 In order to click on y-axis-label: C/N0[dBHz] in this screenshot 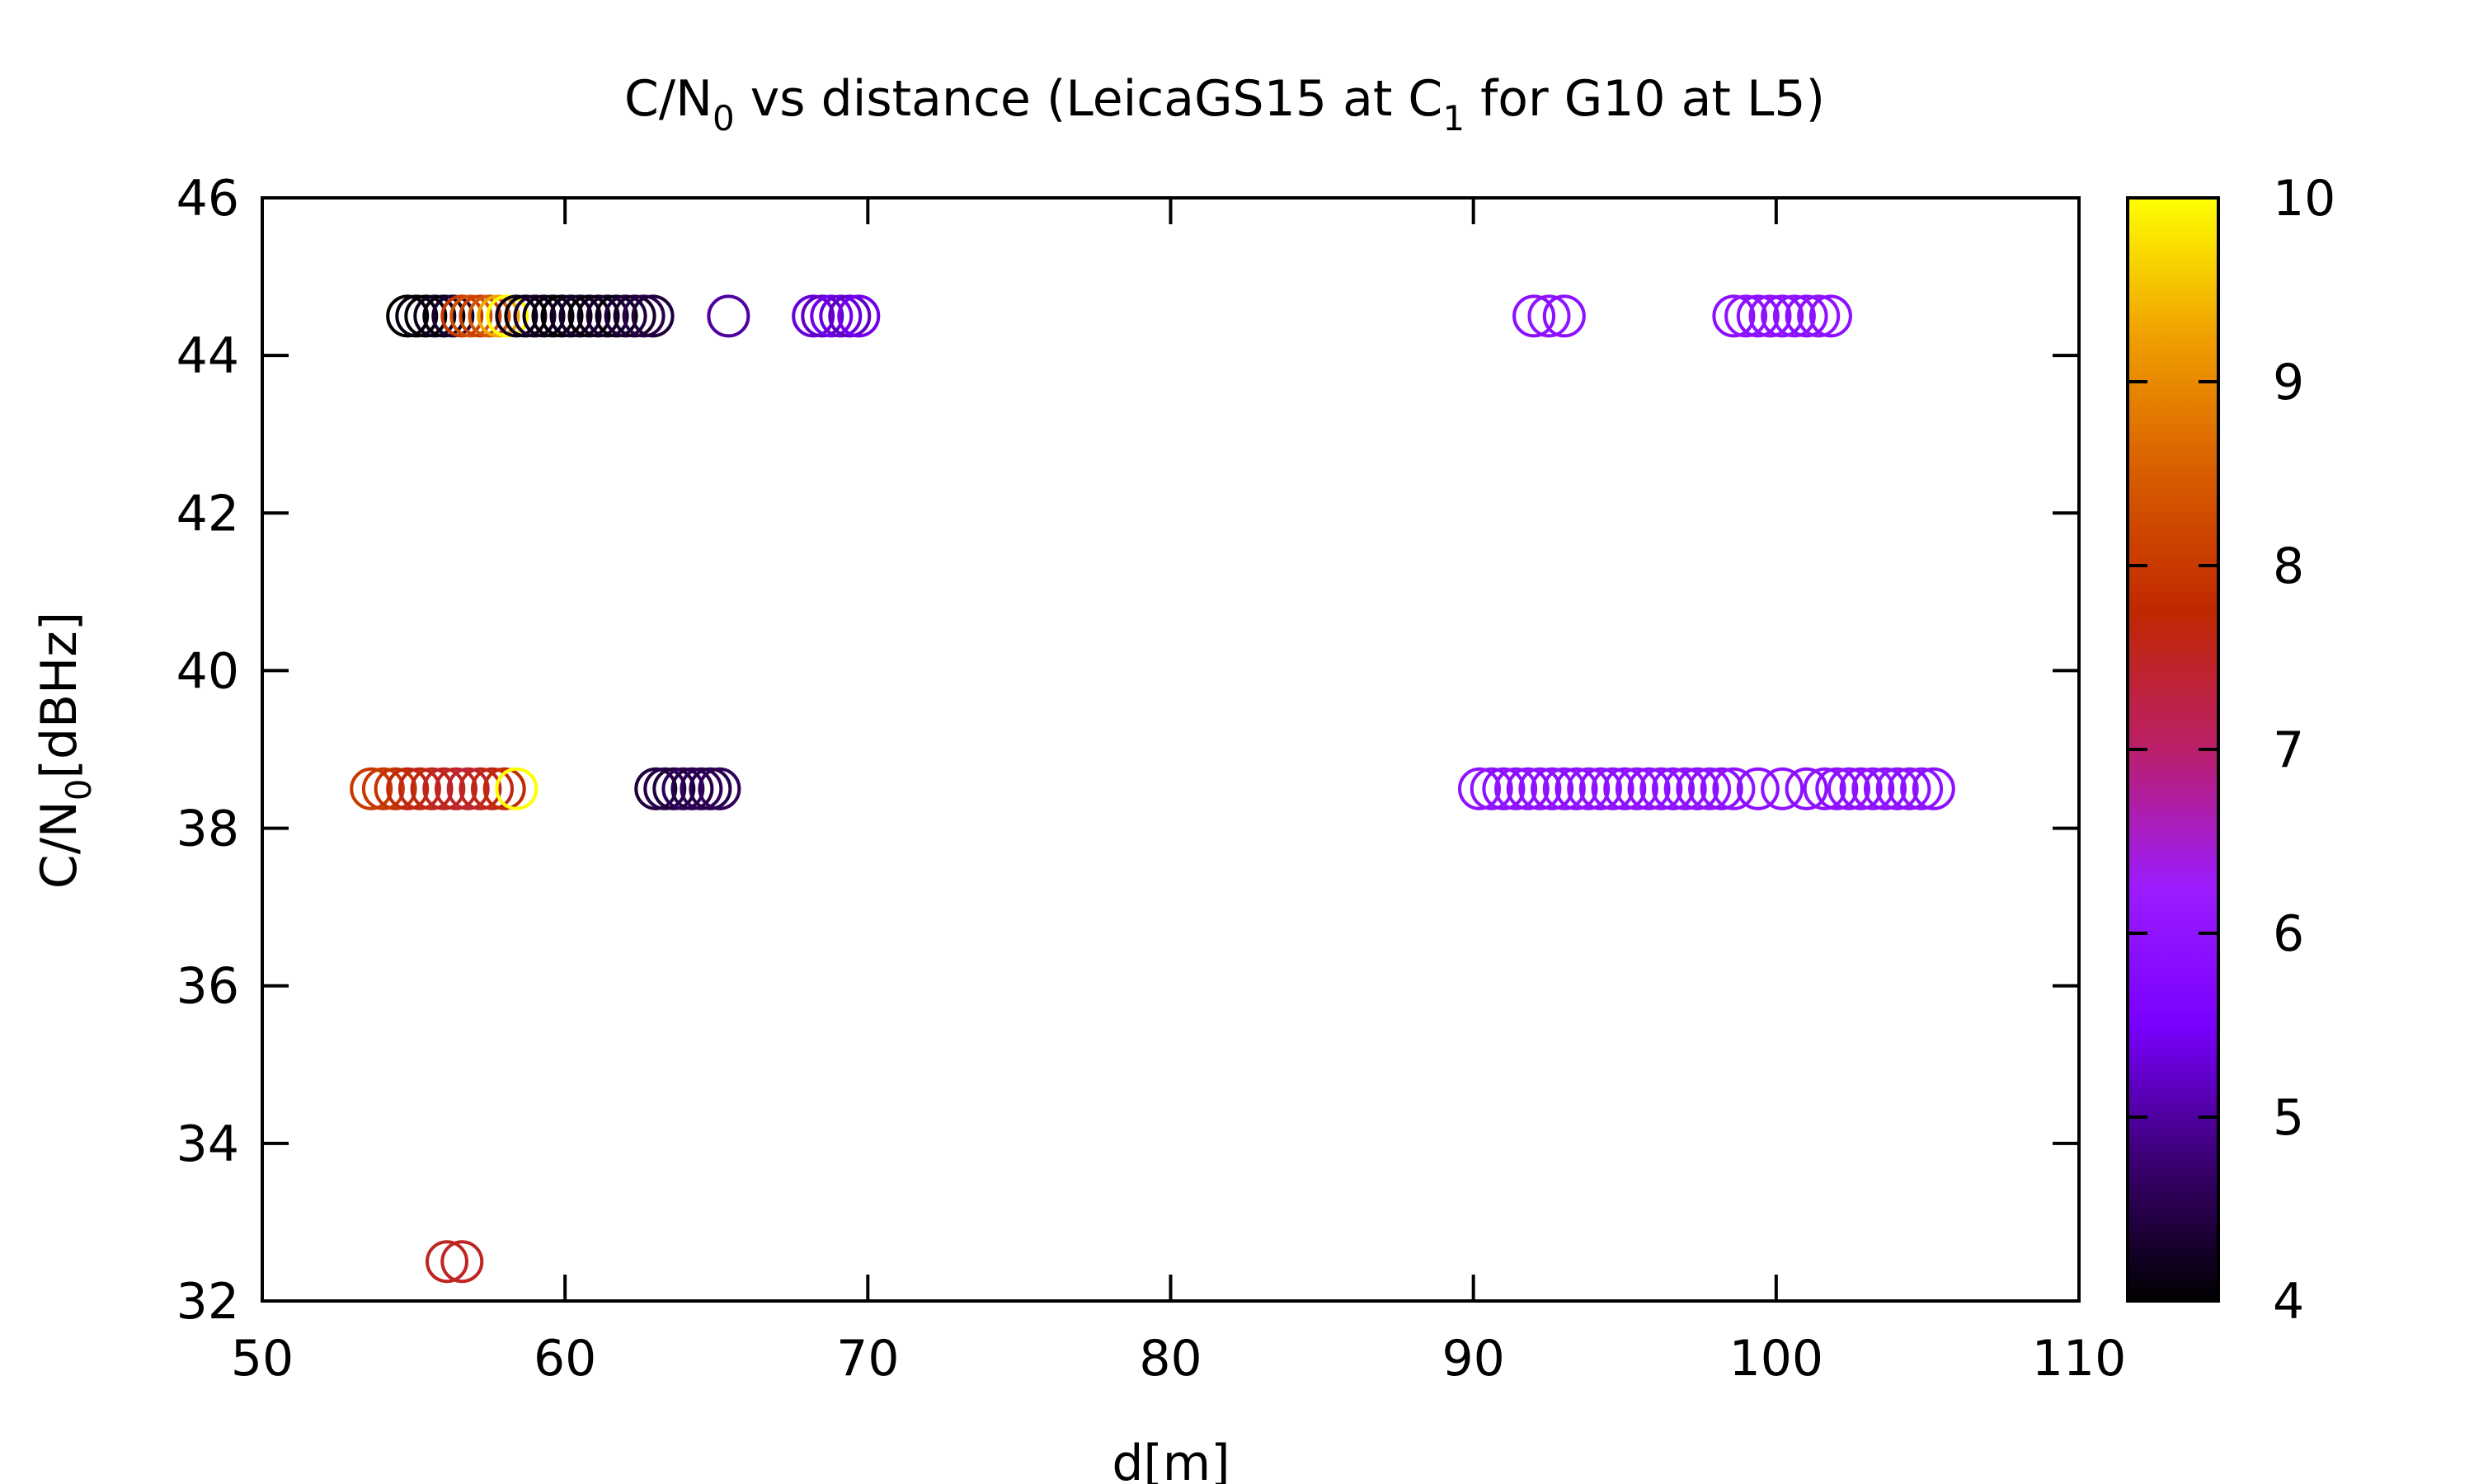, I will do `click(65, 750)`.